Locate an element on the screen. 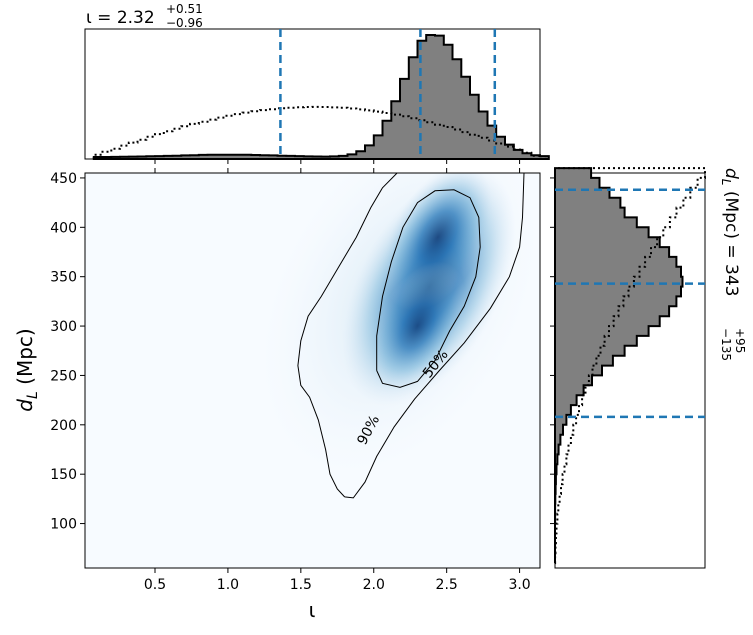 The image size is (753, 635). svg-text: dL (Mpc) = 343 is located at coordinates (730, 232).